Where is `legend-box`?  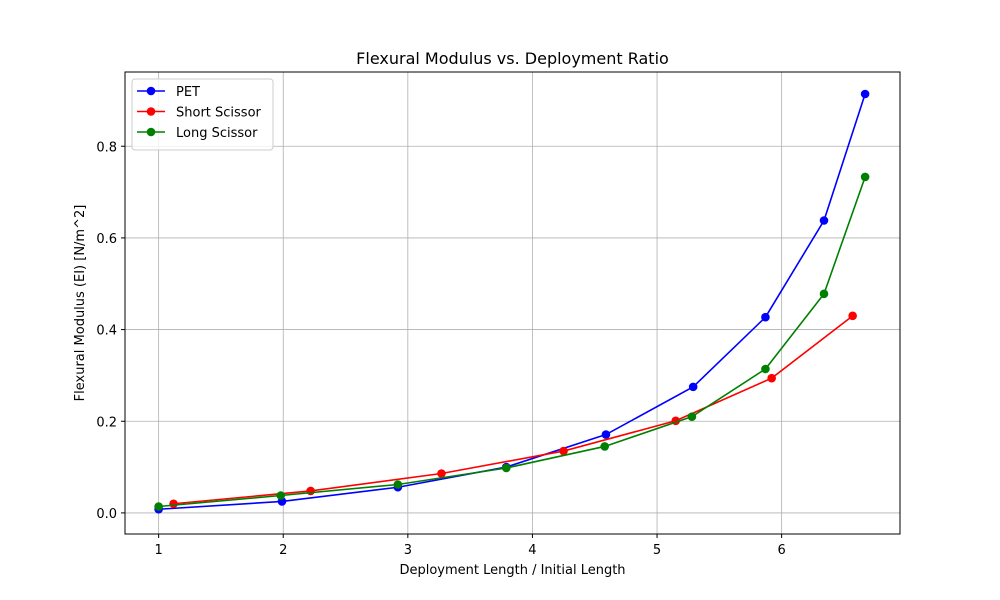
legend-box is located at coordinates (202, 114).